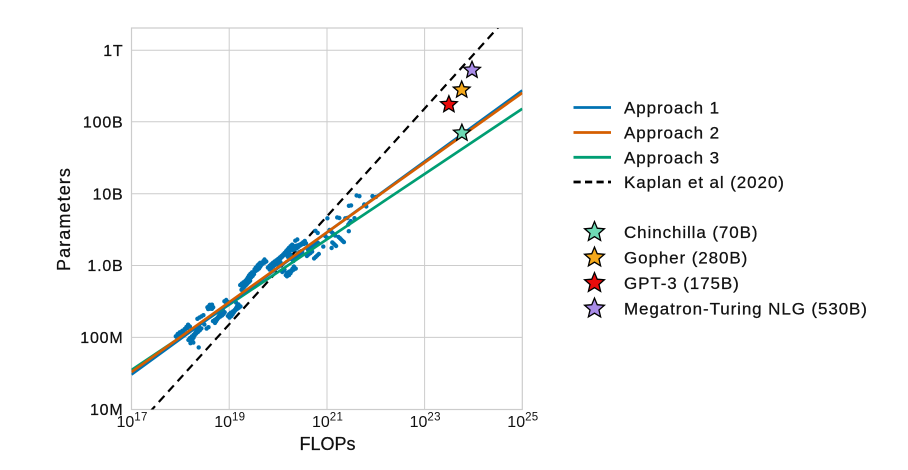 Image resolution: width=908 pixels, height=470 pixels. Describe the element at coordinates (704, 182) in the screenshot. I see `svg-text: Kaplan et al (2020)` at that location.